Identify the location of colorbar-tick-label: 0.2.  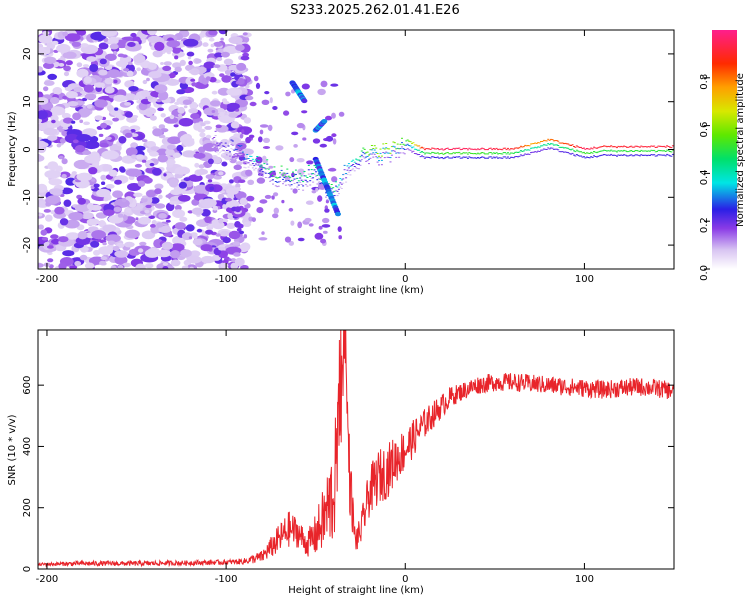
(704, 225).